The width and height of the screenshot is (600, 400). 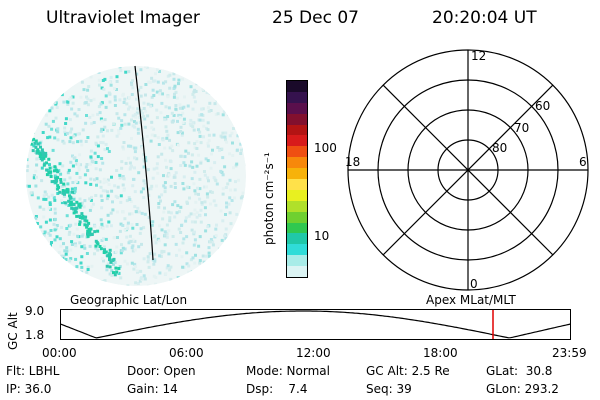 What do you see at coordinates (325, 148) in the screenshot?
I see `colorbar-tick-100: 100` at bounding box center [325, 148].